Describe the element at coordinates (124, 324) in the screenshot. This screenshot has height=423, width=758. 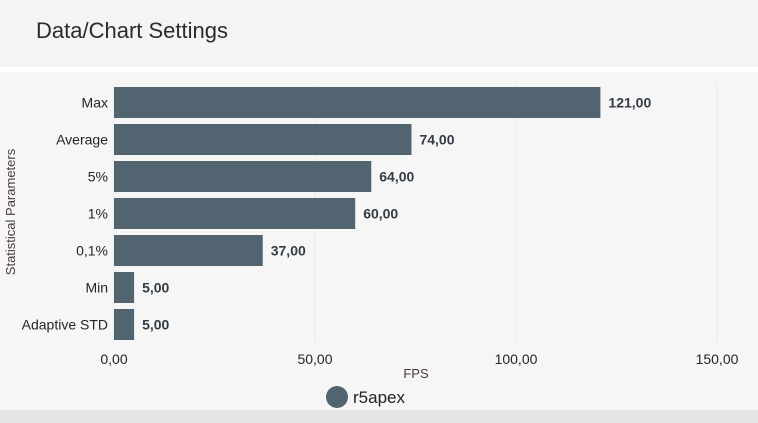
I see `bar-adaptive-std` at that location.